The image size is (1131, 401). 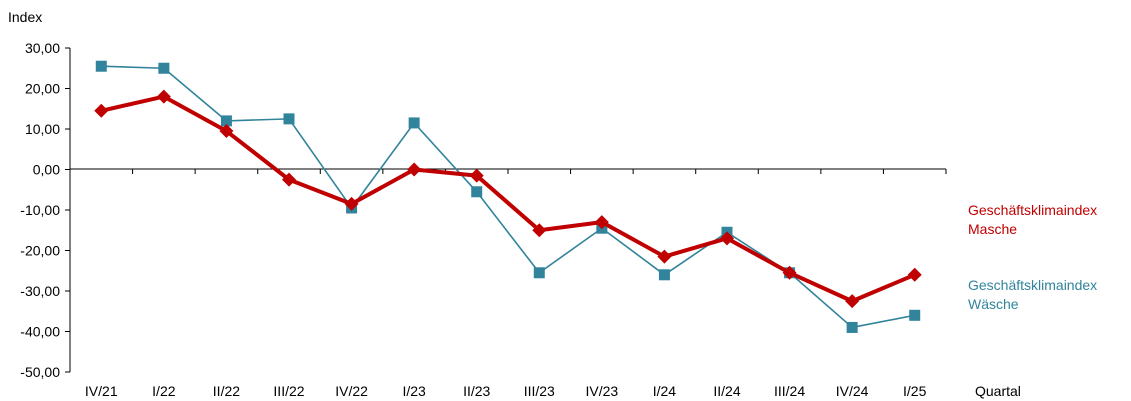 I want to click on x-tick-label: IV/24, so click(x=852, y=391).